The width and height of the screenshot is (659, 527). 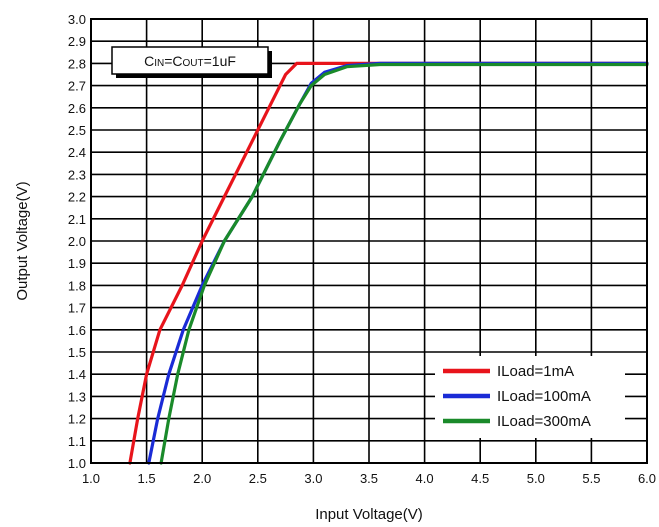 I want to click on capacitance-annotation: CIN=COUT=1uF, so click(x=191, y=62).